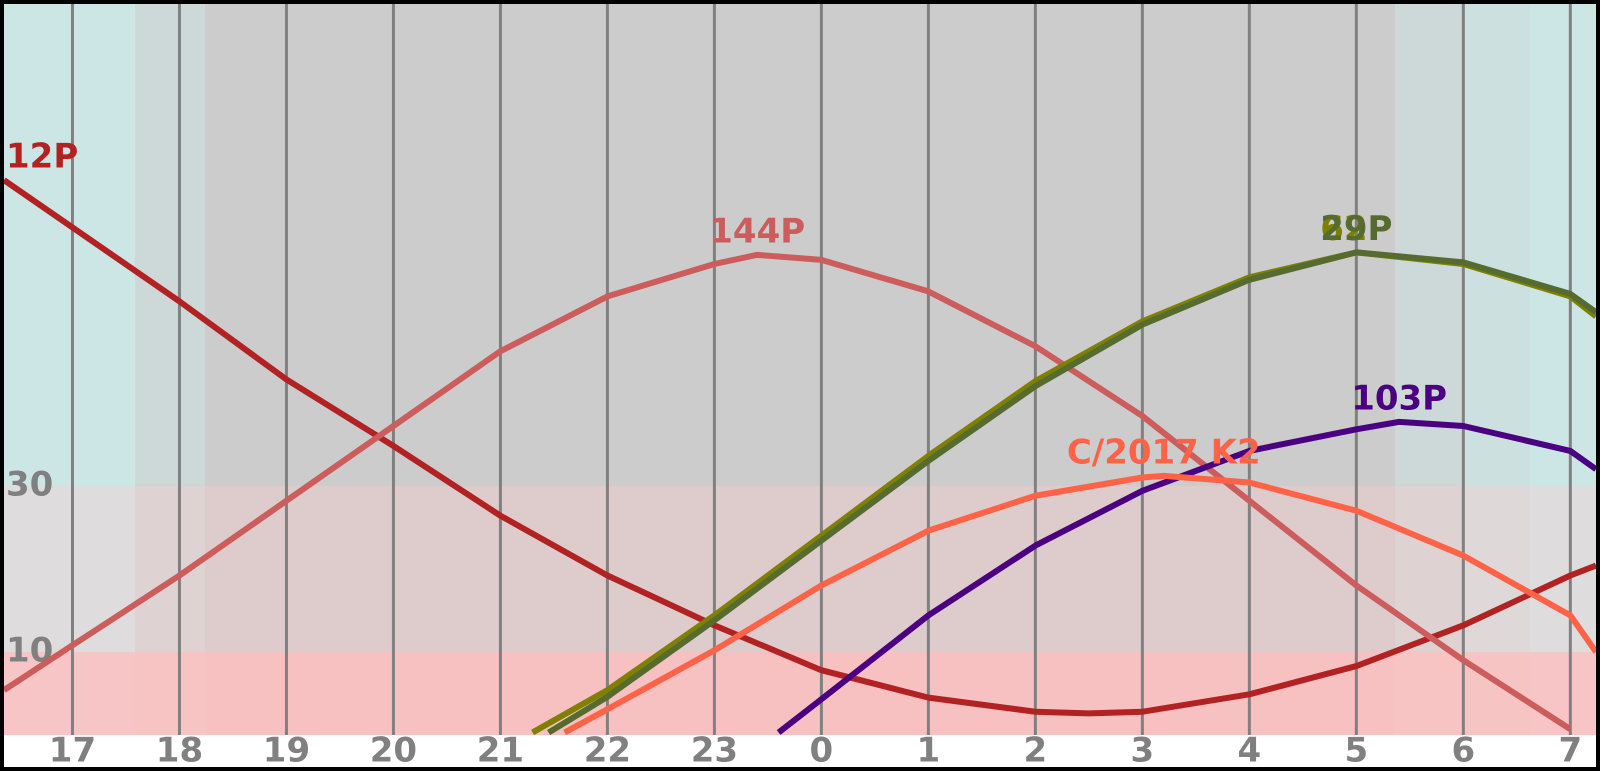 The image size is (1600, 771). I want to click on x-tick-label: 2, so click(1036, 751).